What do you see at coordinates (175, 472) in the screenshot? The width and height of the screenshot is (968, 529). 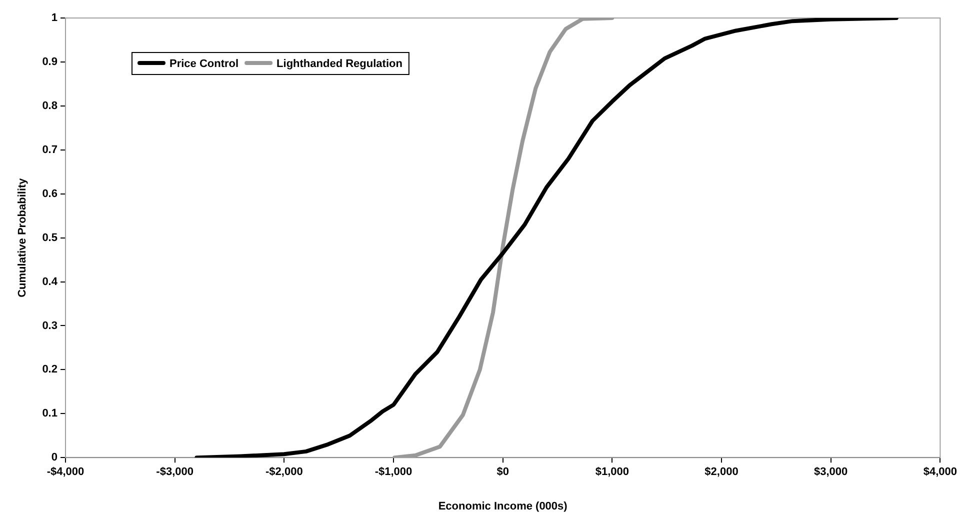 I see `x-tick-label: -$3,000` at bounding box center [175, 472].